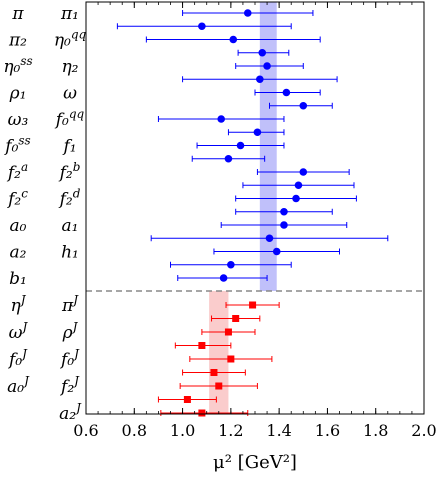 The height and width of the screenshot is (487, 436). Describe the element at coordinates (19, 331) in the screenshot. I see `row-label-left: ωJ` at that location.